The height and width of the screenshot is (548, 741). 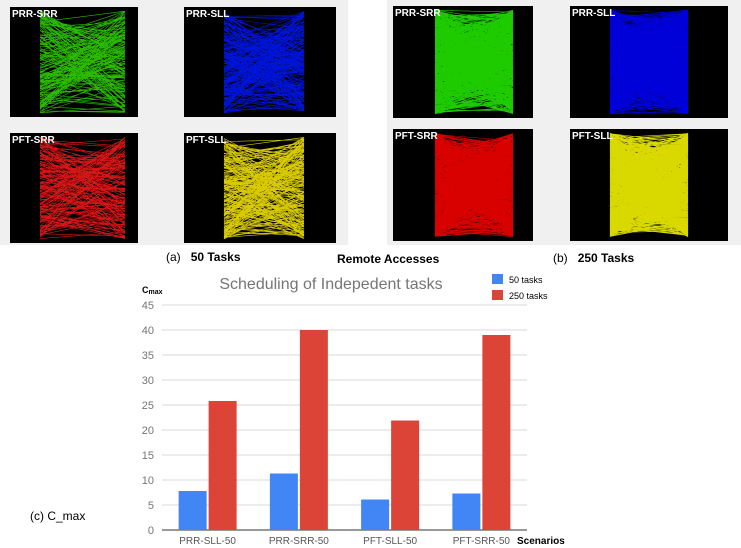 I want to click on panel-50-prr-srr: PRR-SRR, so click(x=74, y=62).